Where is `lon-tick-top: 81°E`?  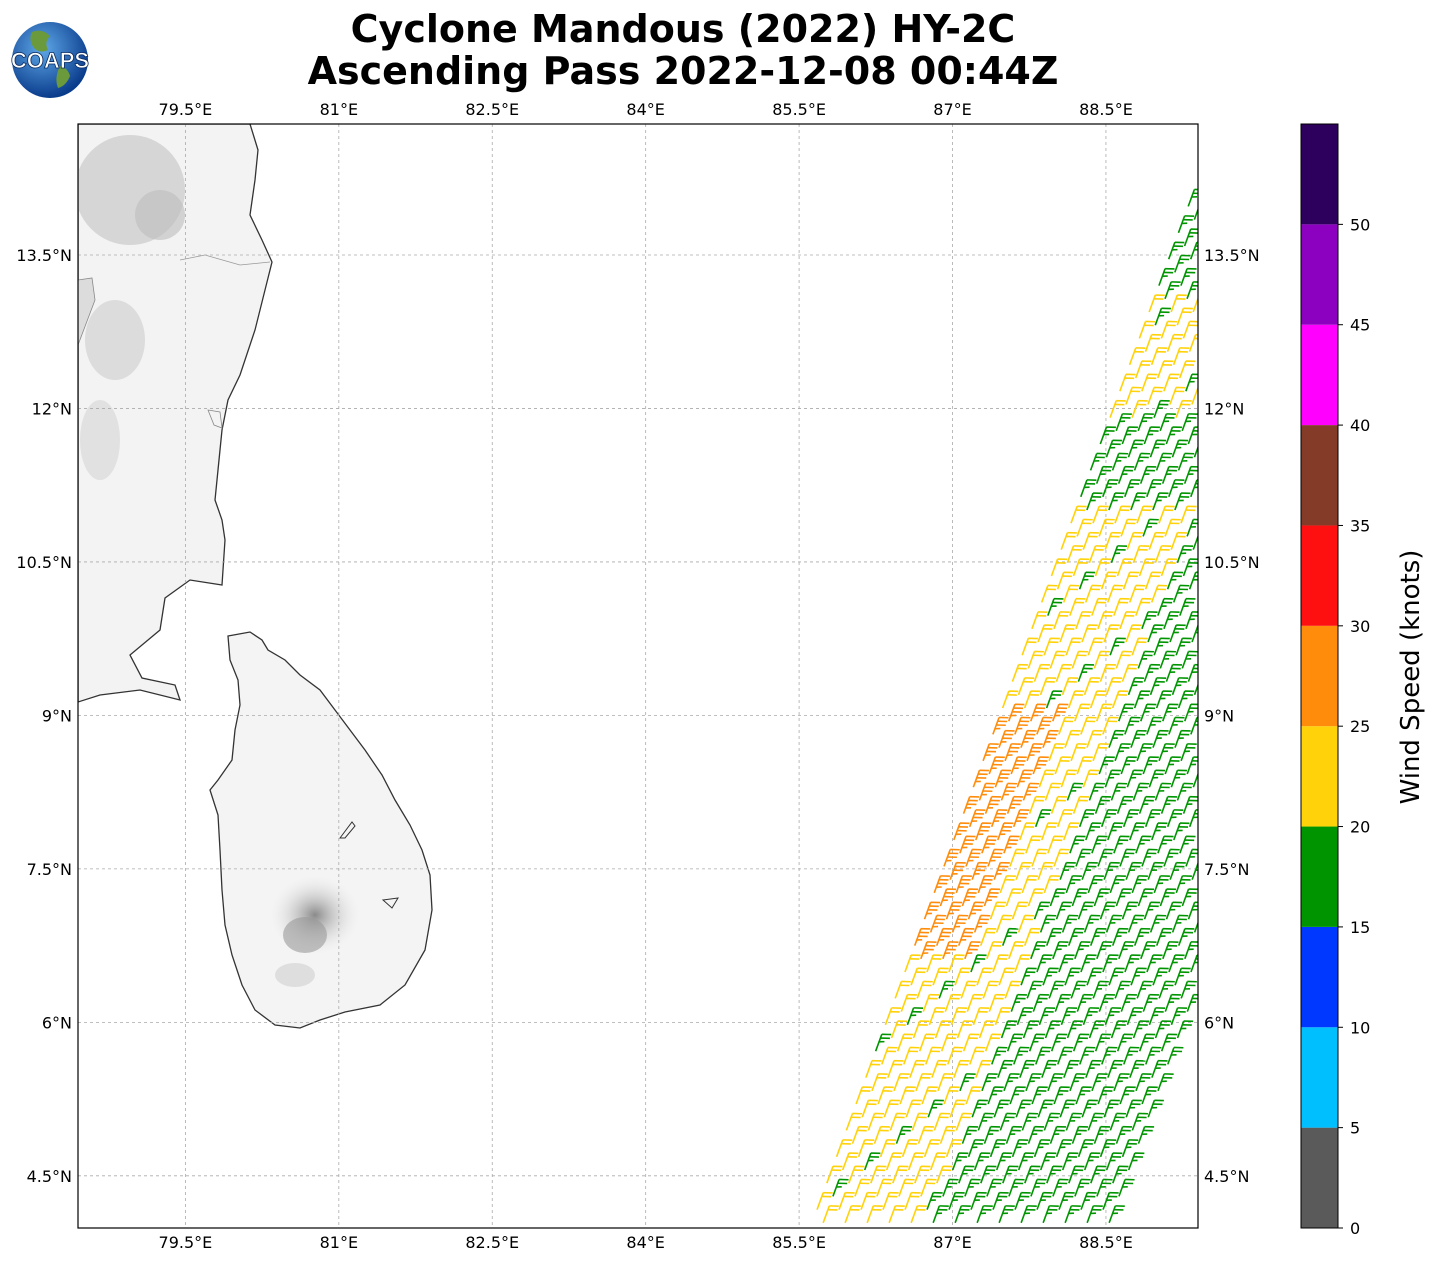
lon-tick-top: 81°E is located at coordinates (339, 109).